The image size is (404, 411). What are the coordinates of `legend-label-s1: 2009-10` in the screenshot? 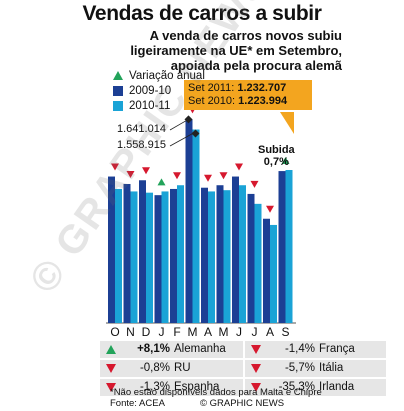 It's located at (150, 90).